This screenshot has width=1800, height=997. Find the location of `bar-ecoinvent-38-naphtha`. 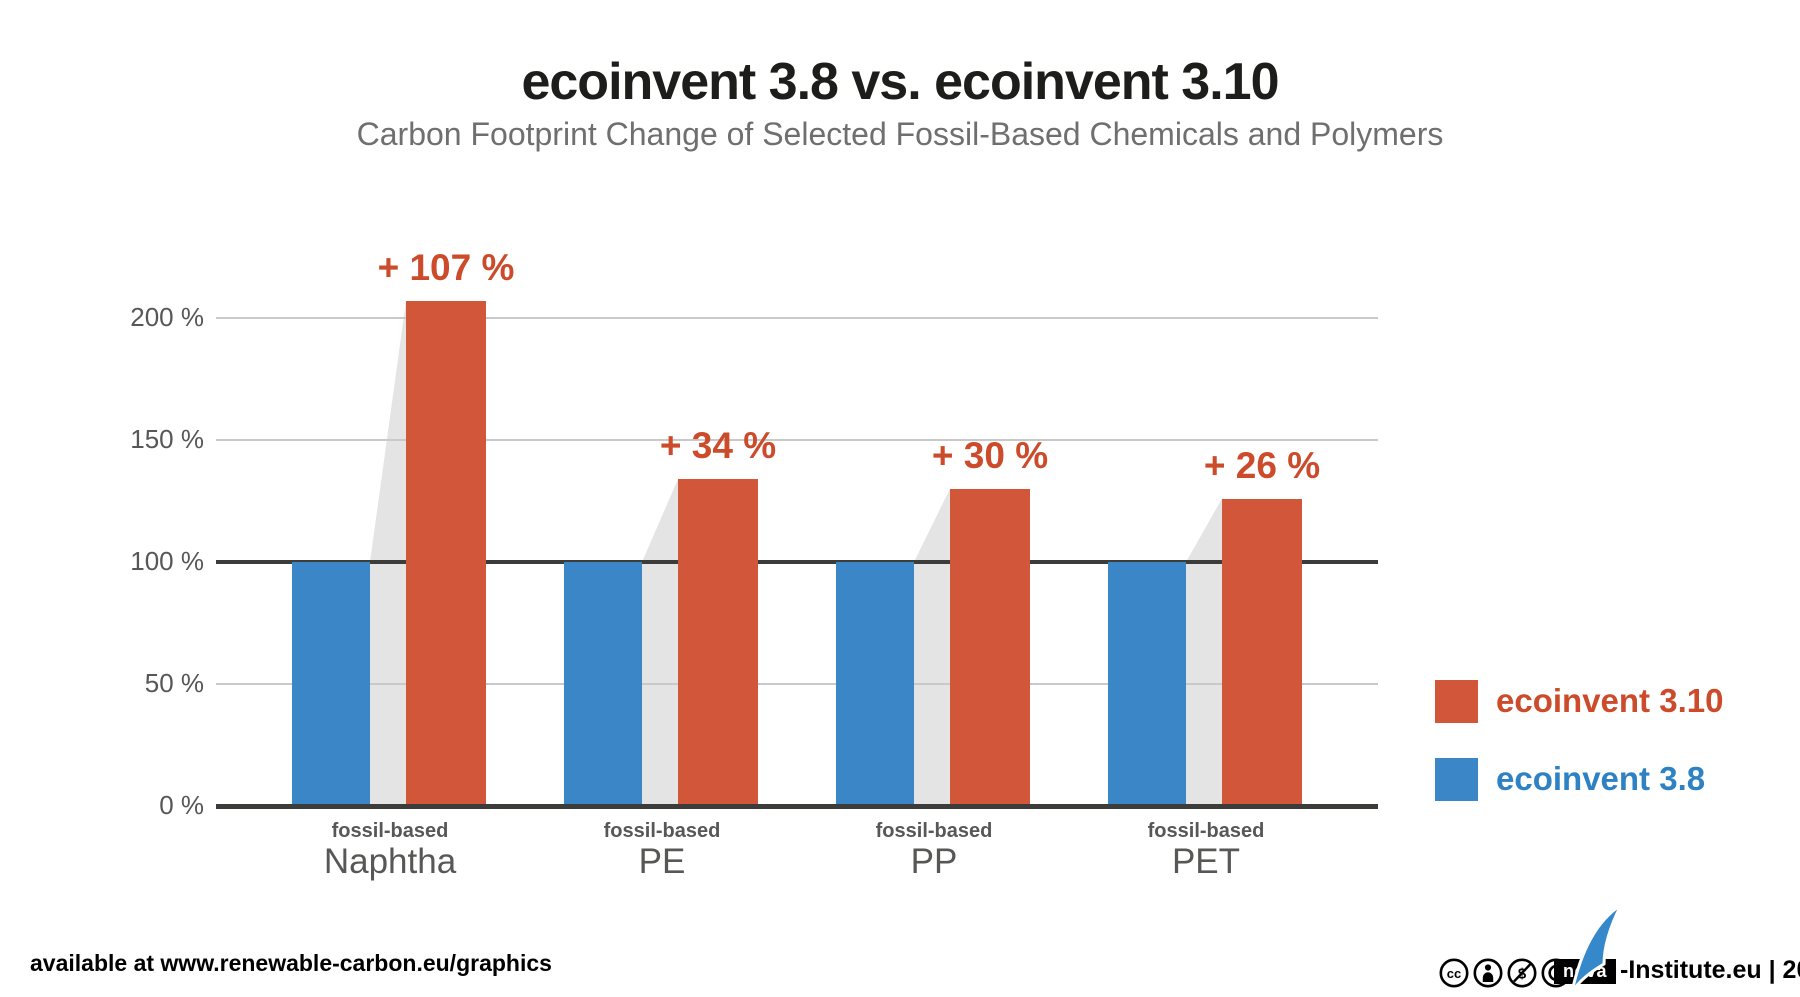

bar-ecoinvent-38-naphtha is located at coordinates (331, 684).